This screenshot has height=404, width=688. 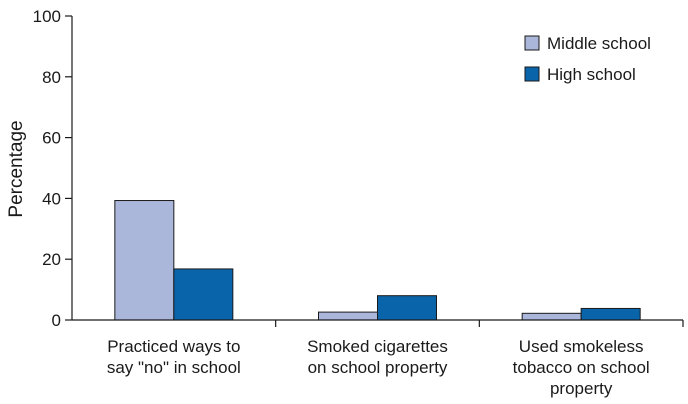 What do you see at coordinates (51, 138) in the screenshot?
I see `y-tick-label: 60` at bounding box center [51, 138].